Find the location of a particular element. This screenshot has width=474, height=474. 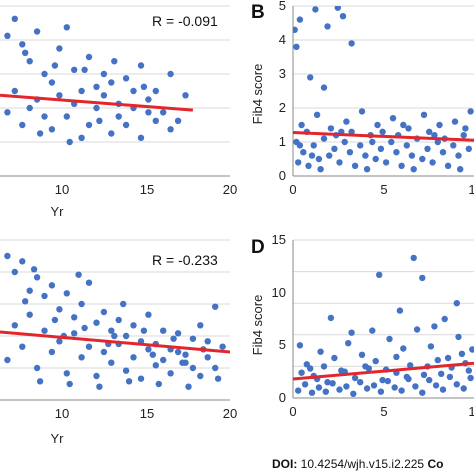

panel-a-x-axis-label: Yr is located at coordinates (58, 211).